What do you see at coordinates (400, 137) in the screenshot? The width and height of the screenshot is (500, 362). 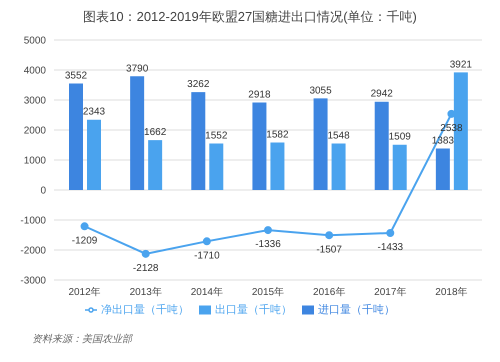 I see `data-label: 1509` at bounding box center [400, 137].